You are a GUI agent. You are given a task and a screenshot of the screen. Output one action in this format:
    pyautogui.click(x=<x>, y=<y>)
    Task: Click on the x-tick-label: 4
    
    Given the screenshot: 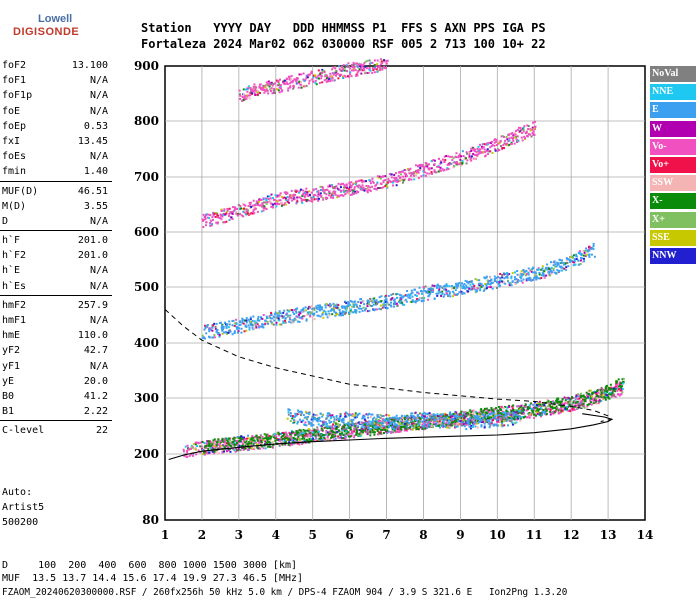 What is the action you would take?
    pyautogui.click(x=276, y=535)
    